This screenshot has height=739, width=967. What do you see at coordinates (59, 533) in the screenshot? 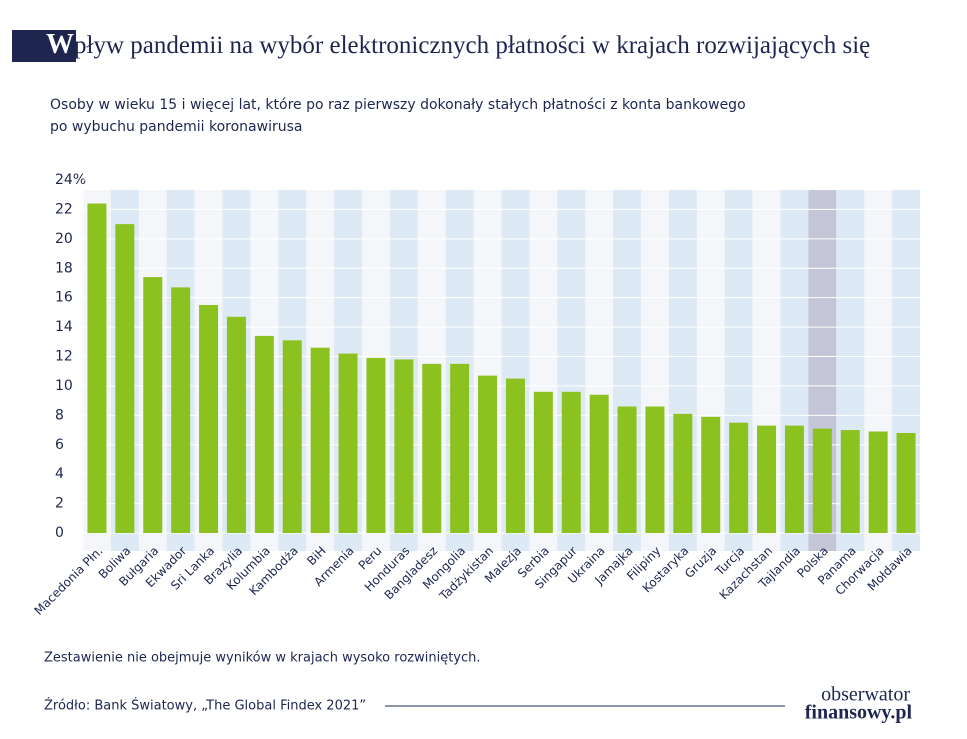
I see `y-tick-label: 0` at bounding box center [59, 533].